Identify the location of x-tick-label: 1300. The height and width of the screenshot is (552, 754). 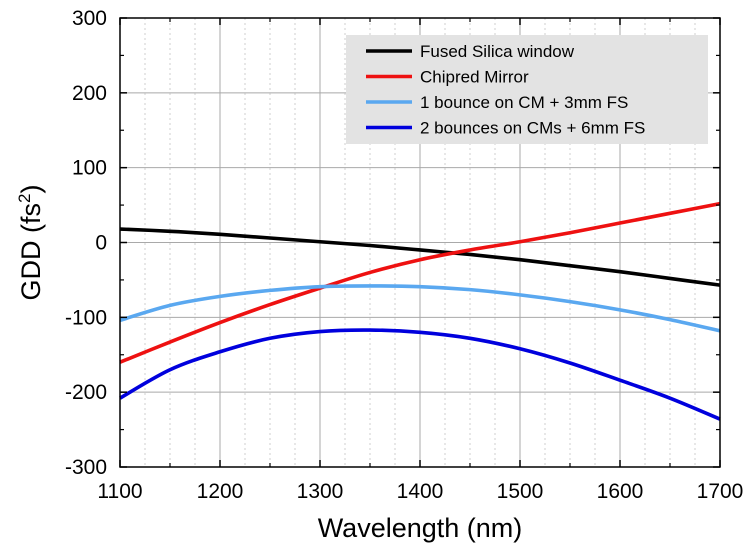
(320, 491).